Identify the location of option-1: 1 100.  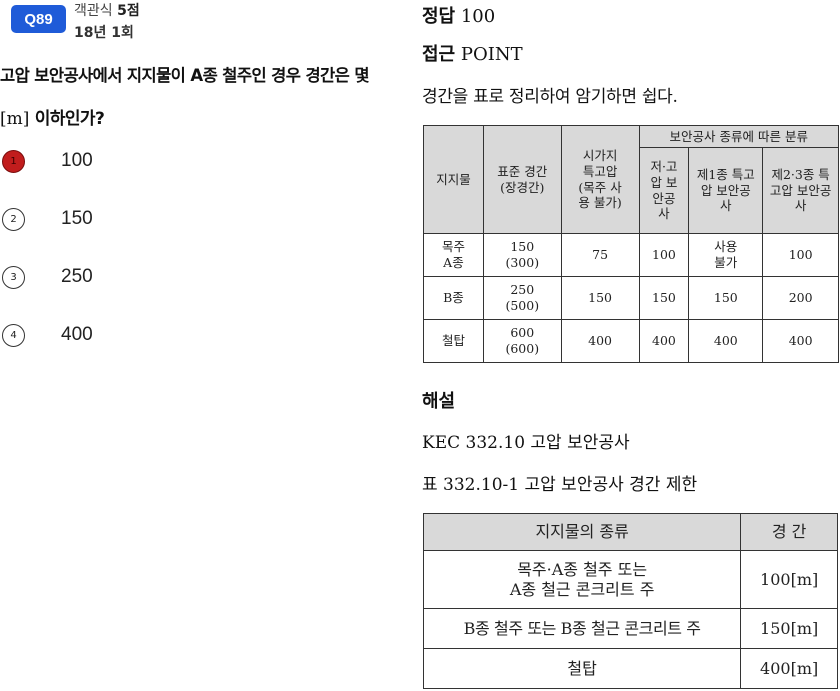
(80, 162).